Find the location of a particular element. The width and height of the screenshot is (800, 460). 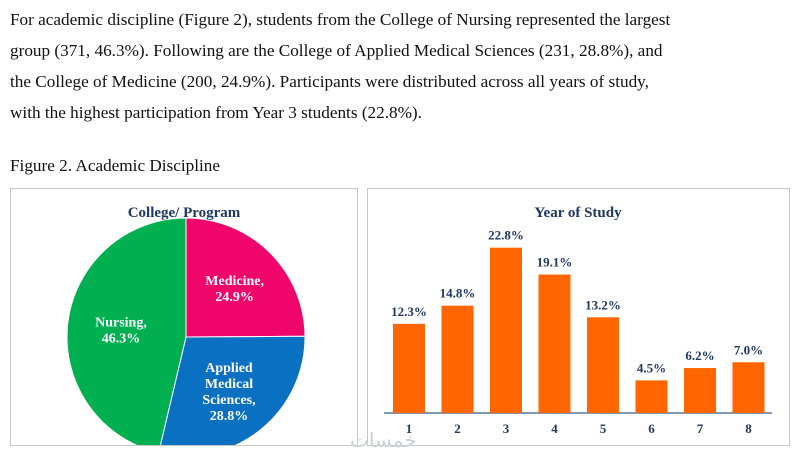

x-tick-label: 4 is located at coordinates (554, 428).